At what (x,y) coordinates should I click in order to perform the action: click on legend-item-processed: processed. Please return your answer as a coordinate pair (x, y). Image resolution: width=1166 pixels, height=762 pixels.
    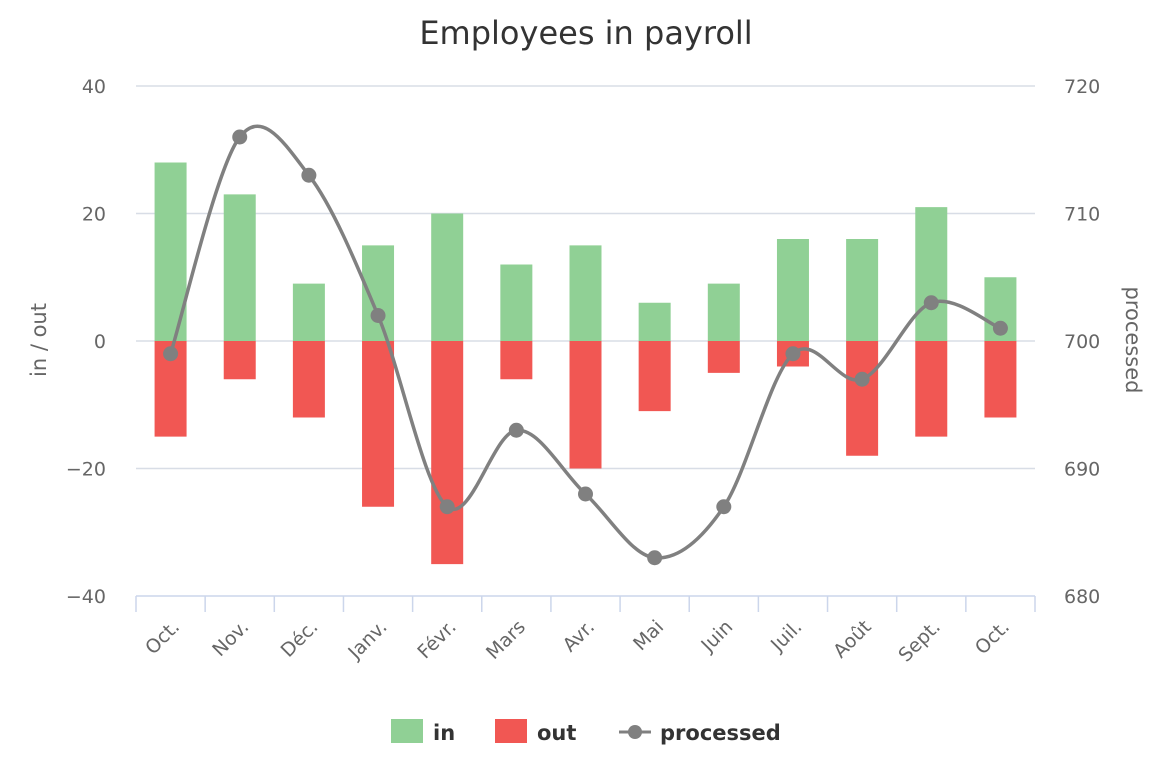
    Looking at the image, I should click on (700, 733).